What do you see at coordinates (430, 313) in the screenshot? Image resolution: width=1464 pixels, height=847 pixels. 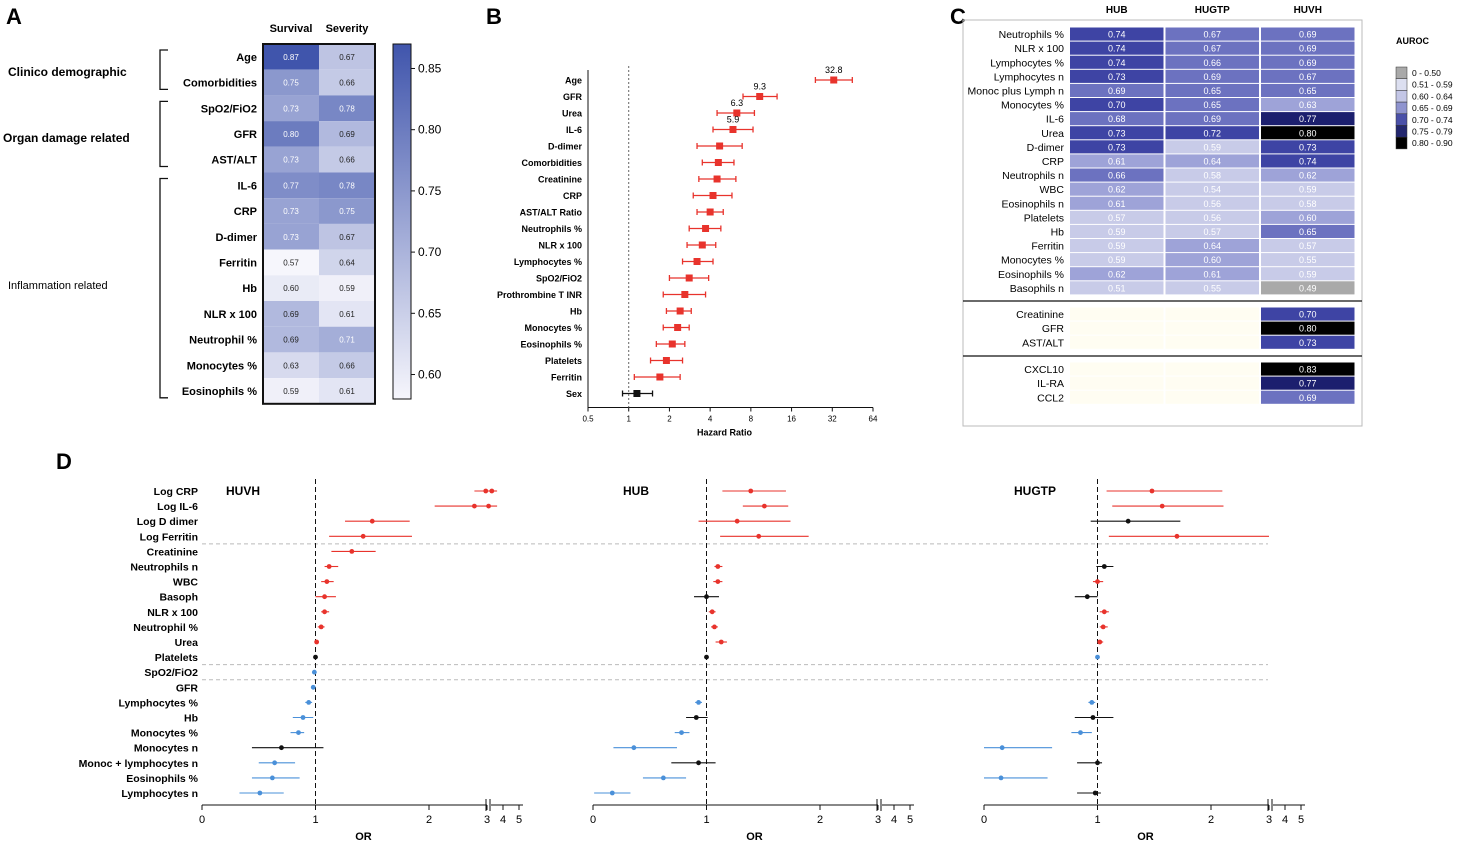 I see `colorbar-tick-label: 0.65` at bounding box center [430, 313].